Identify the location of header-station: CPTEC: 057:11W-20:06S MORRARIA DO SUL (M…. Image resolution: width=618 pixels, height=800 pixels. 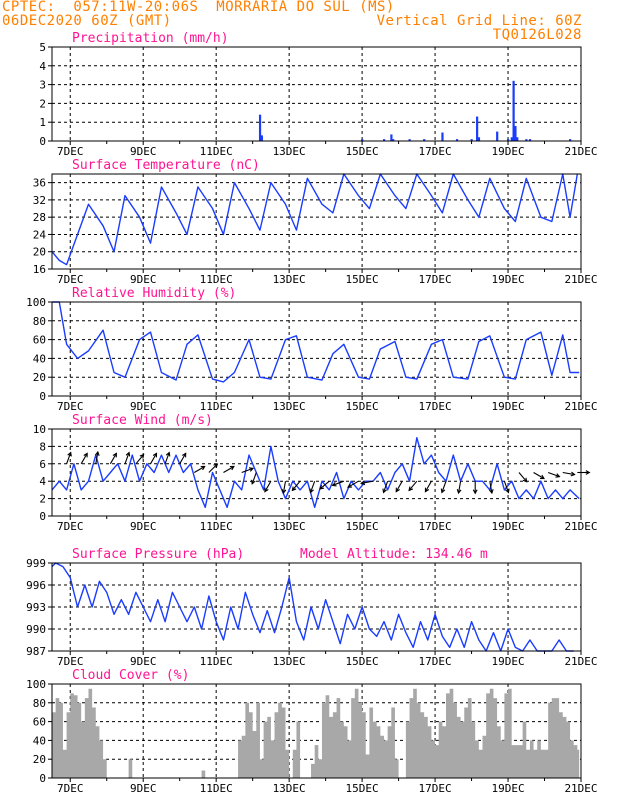
(198, 7).